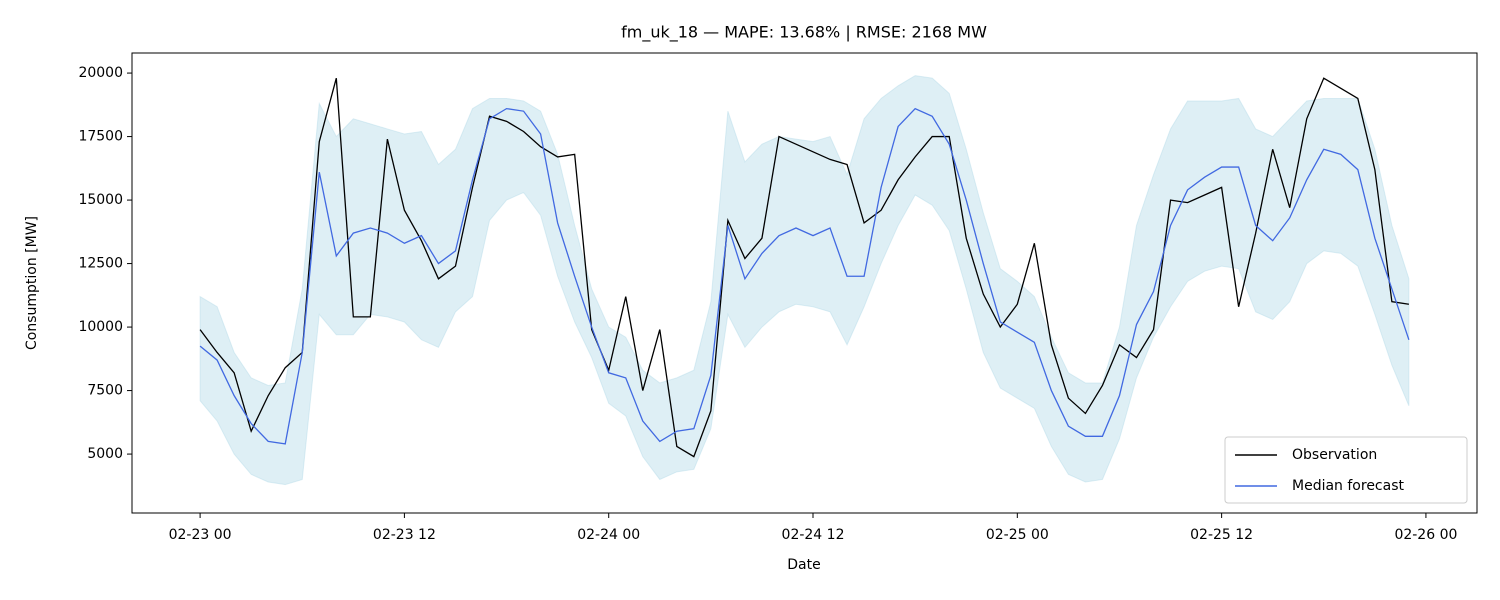 Image resolution: width=1500 pixels, height=600 pixels. What do you see at coordinates (200, 535) in the screenshot?
I see `x-tick-label: 02-23 00` at bounding box center [200, 535].